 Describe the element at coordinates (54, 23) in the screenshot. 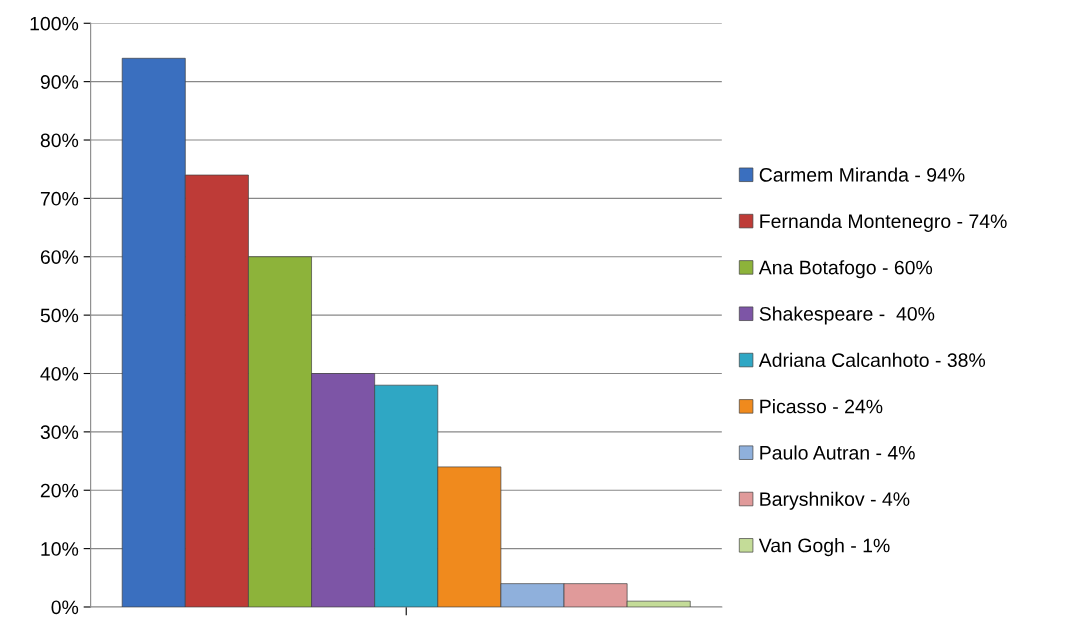

I see `y-tick-label: 100%` at that location.